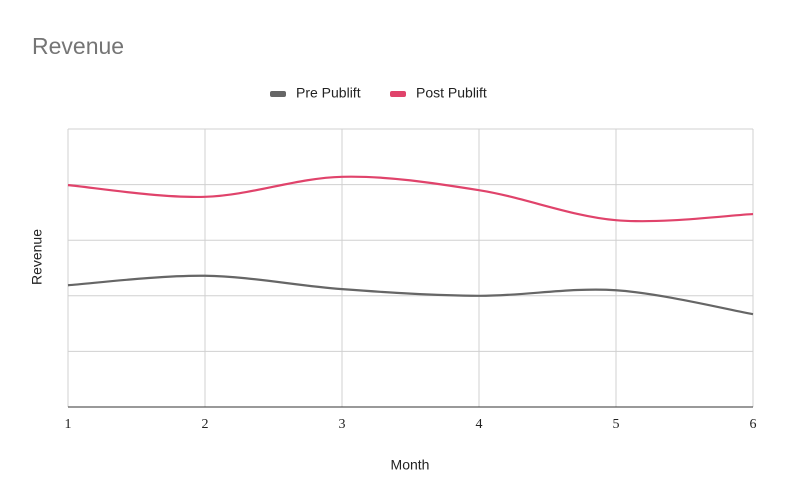  What do you see at coordinates (342, 424) in the screenshot?
I see `x-tick-label: 3` at bounding box center [342, 424].